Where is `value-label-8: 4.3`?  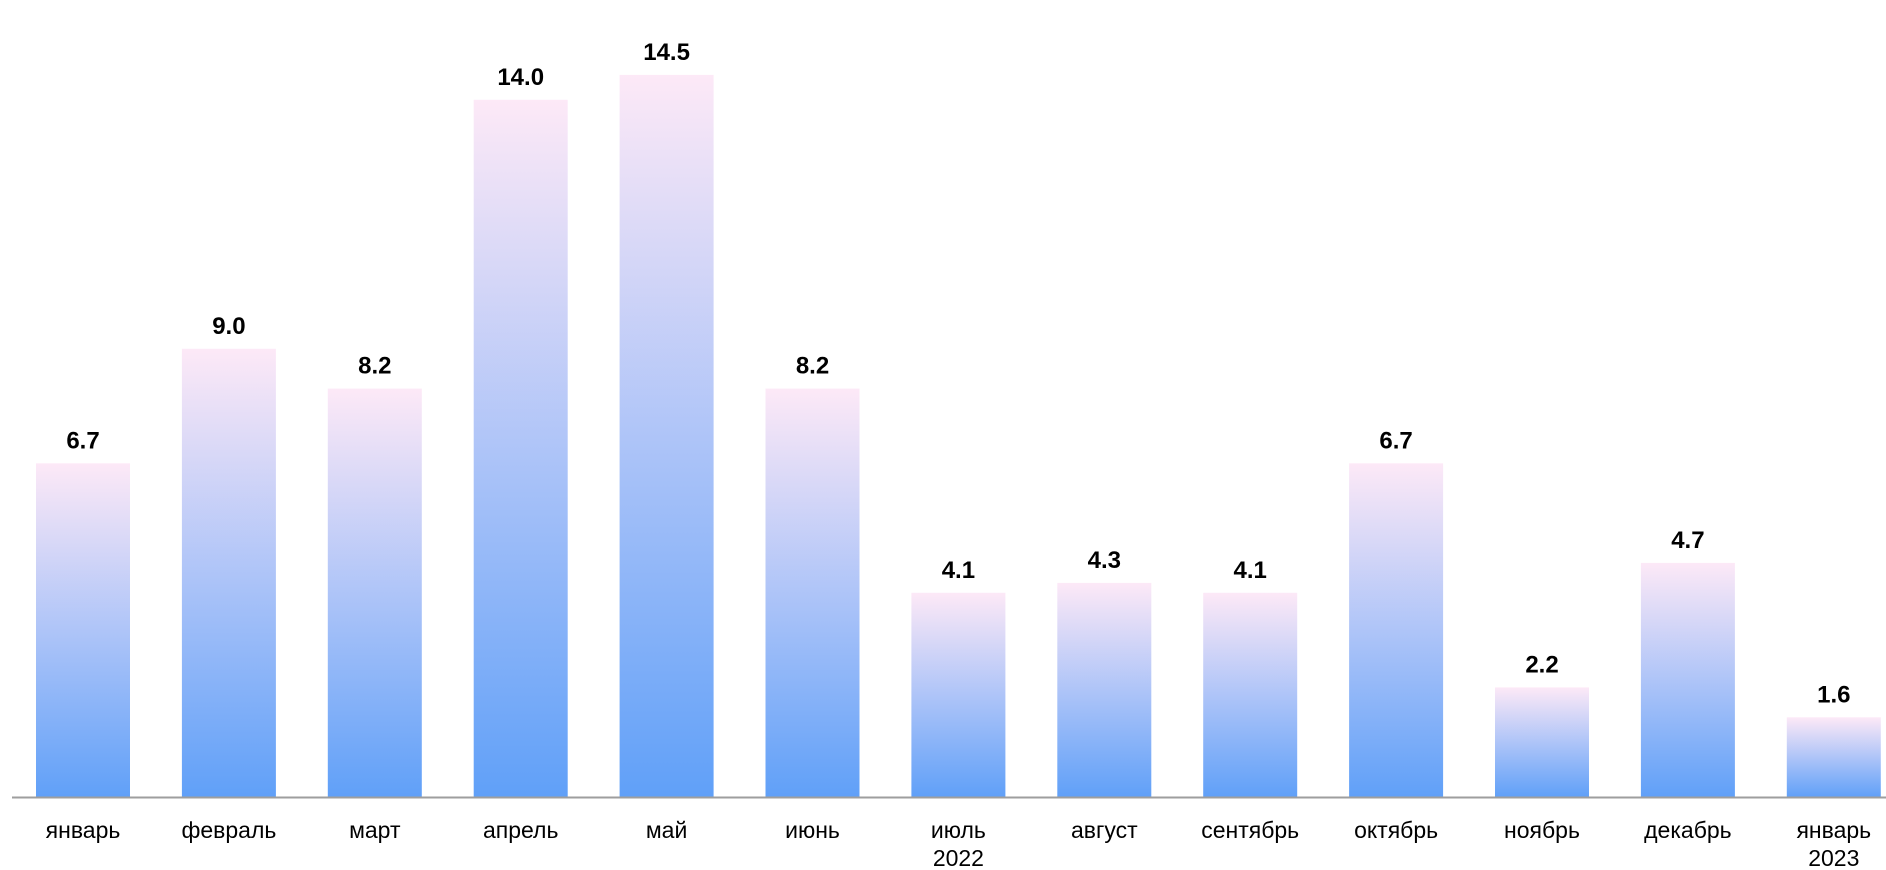
value-label-8: 4.3 is located at coordinates (1104, 560).